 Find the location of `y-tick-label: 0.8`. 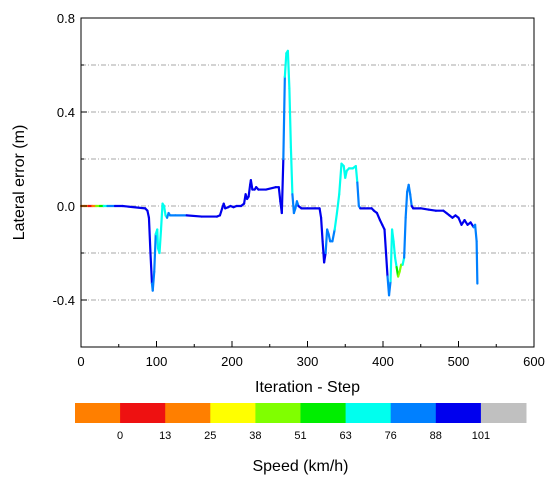

y-tick-label: 0.8 is located at coordinates (66, 18).